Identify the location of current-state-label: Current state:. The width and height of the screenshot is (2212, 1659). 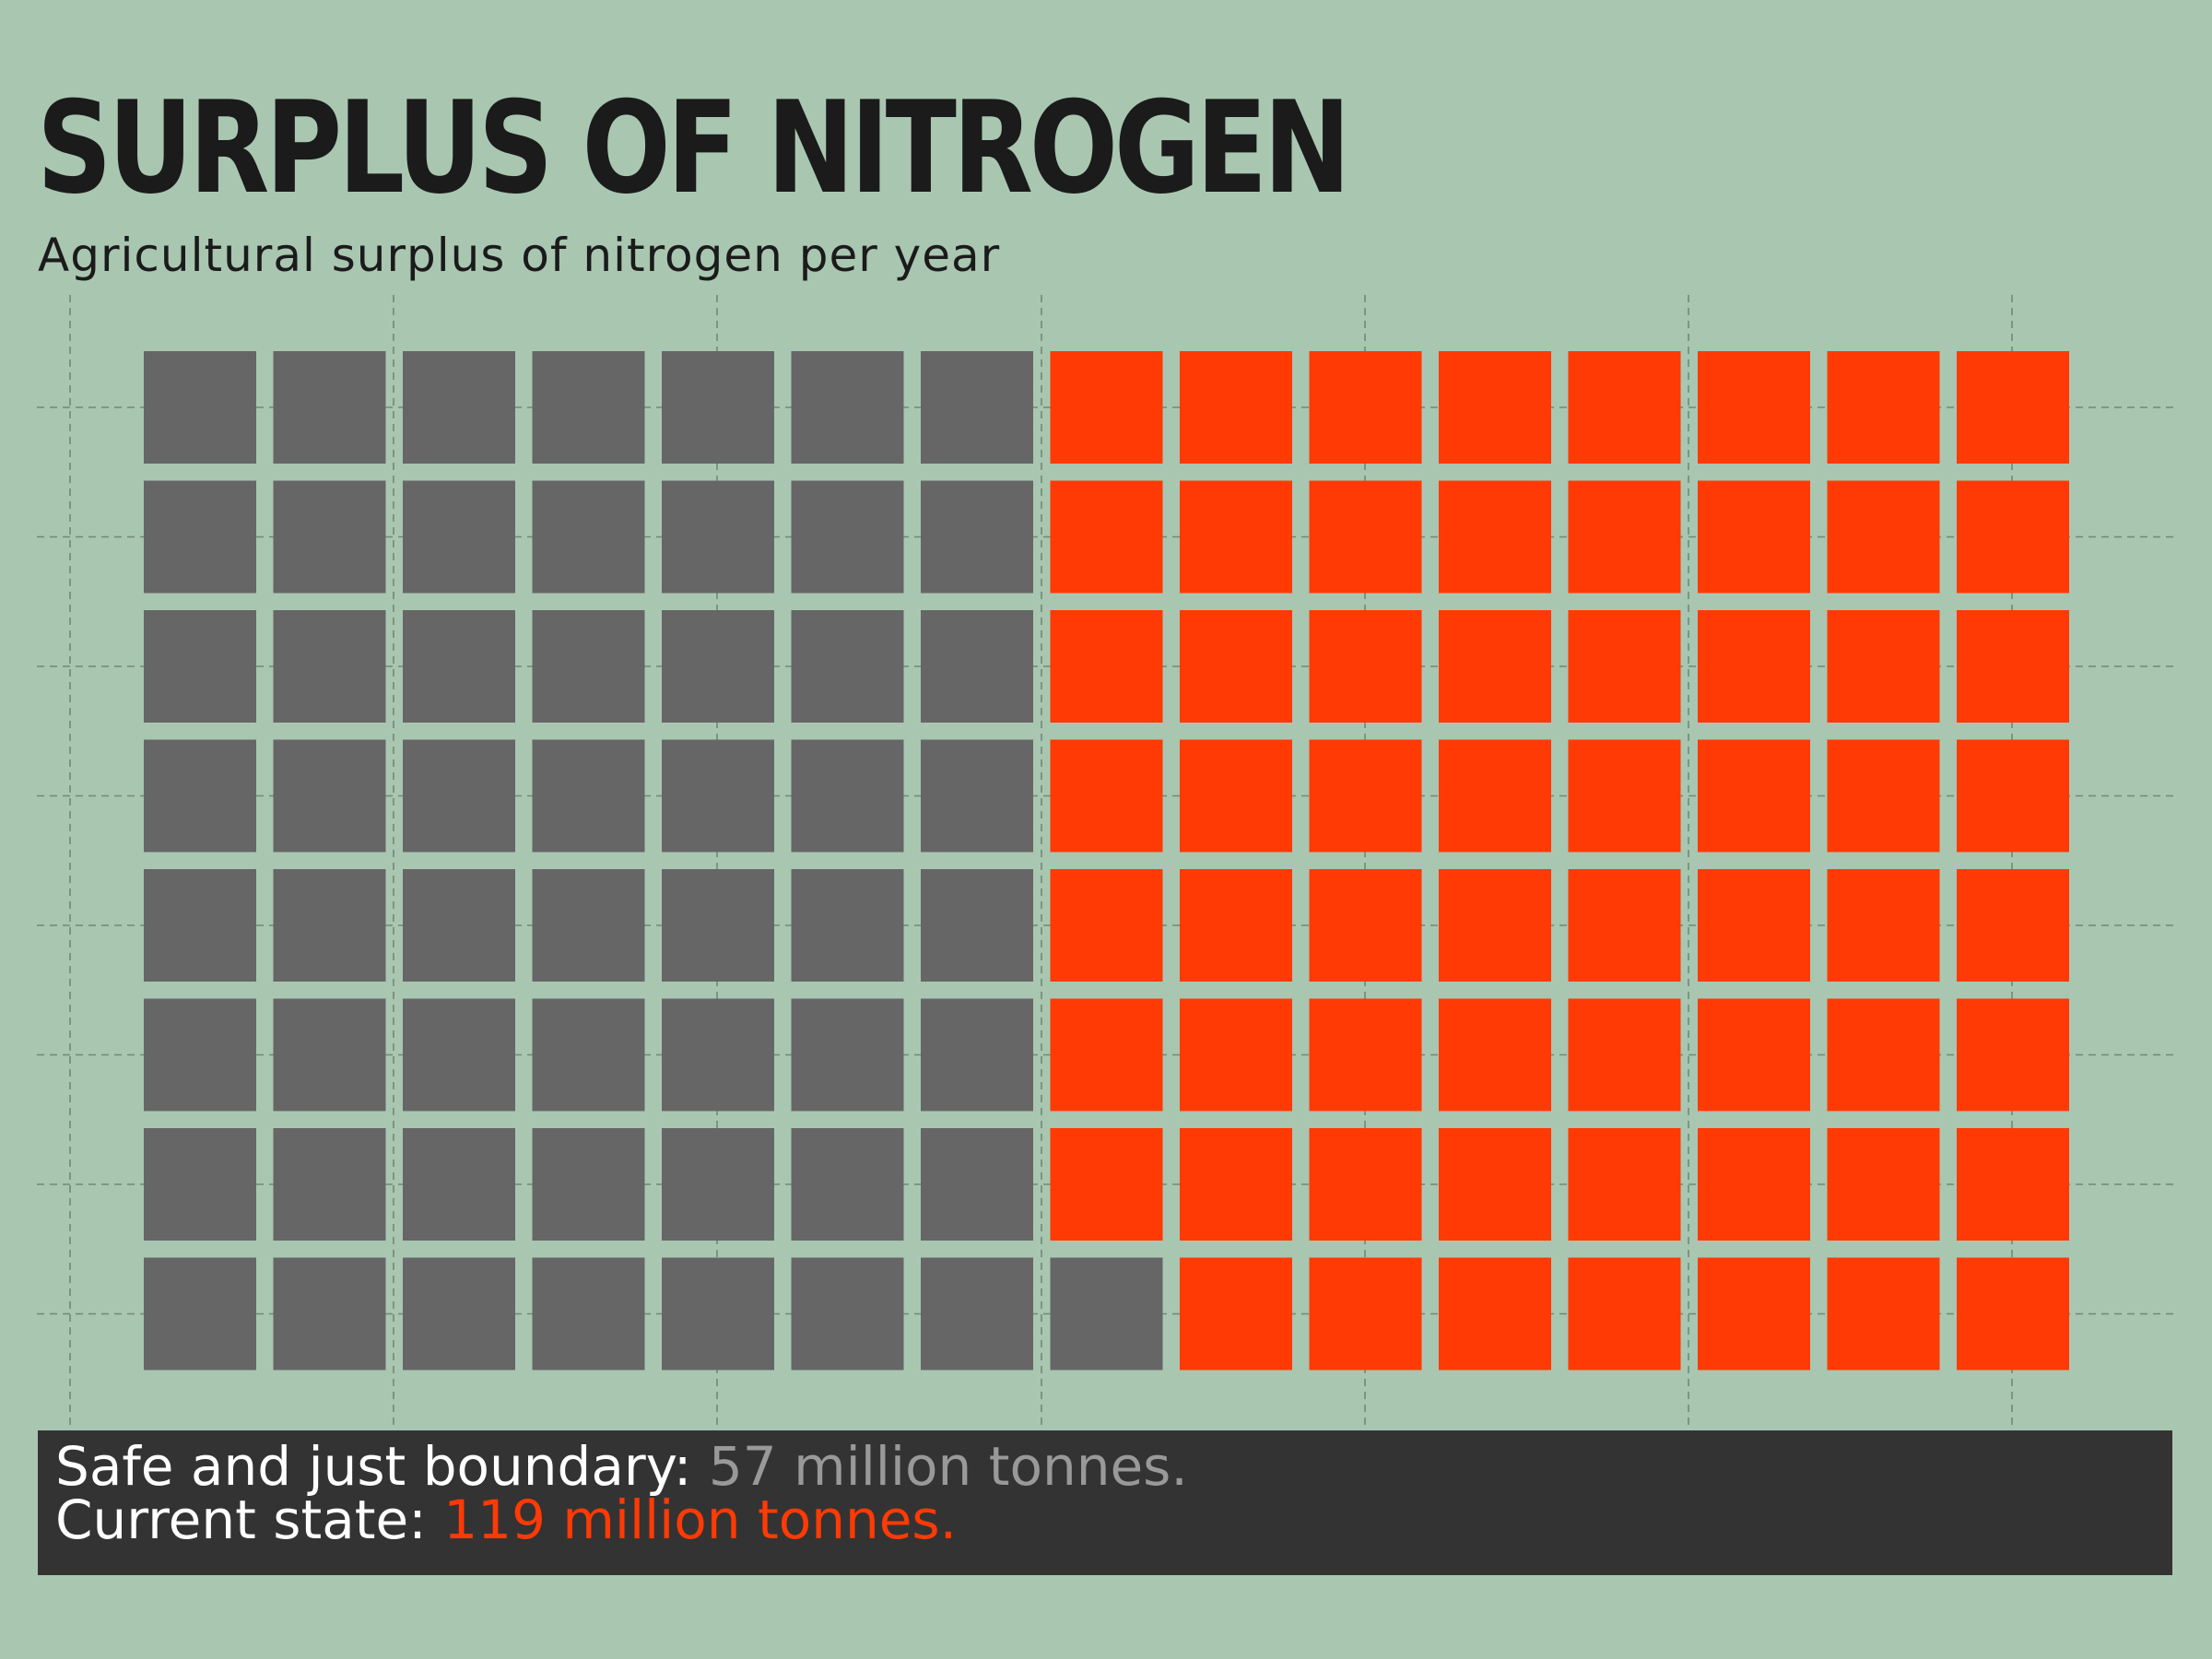
(249, 1519).